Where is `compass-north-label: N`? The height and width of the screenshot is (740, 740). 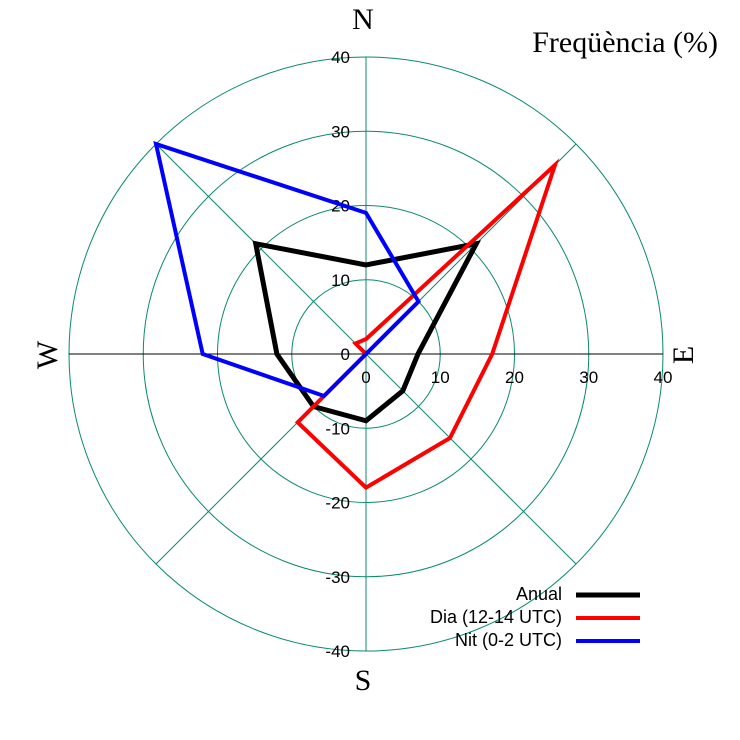
compass-north-label: N is located at coordinates (363, 19).